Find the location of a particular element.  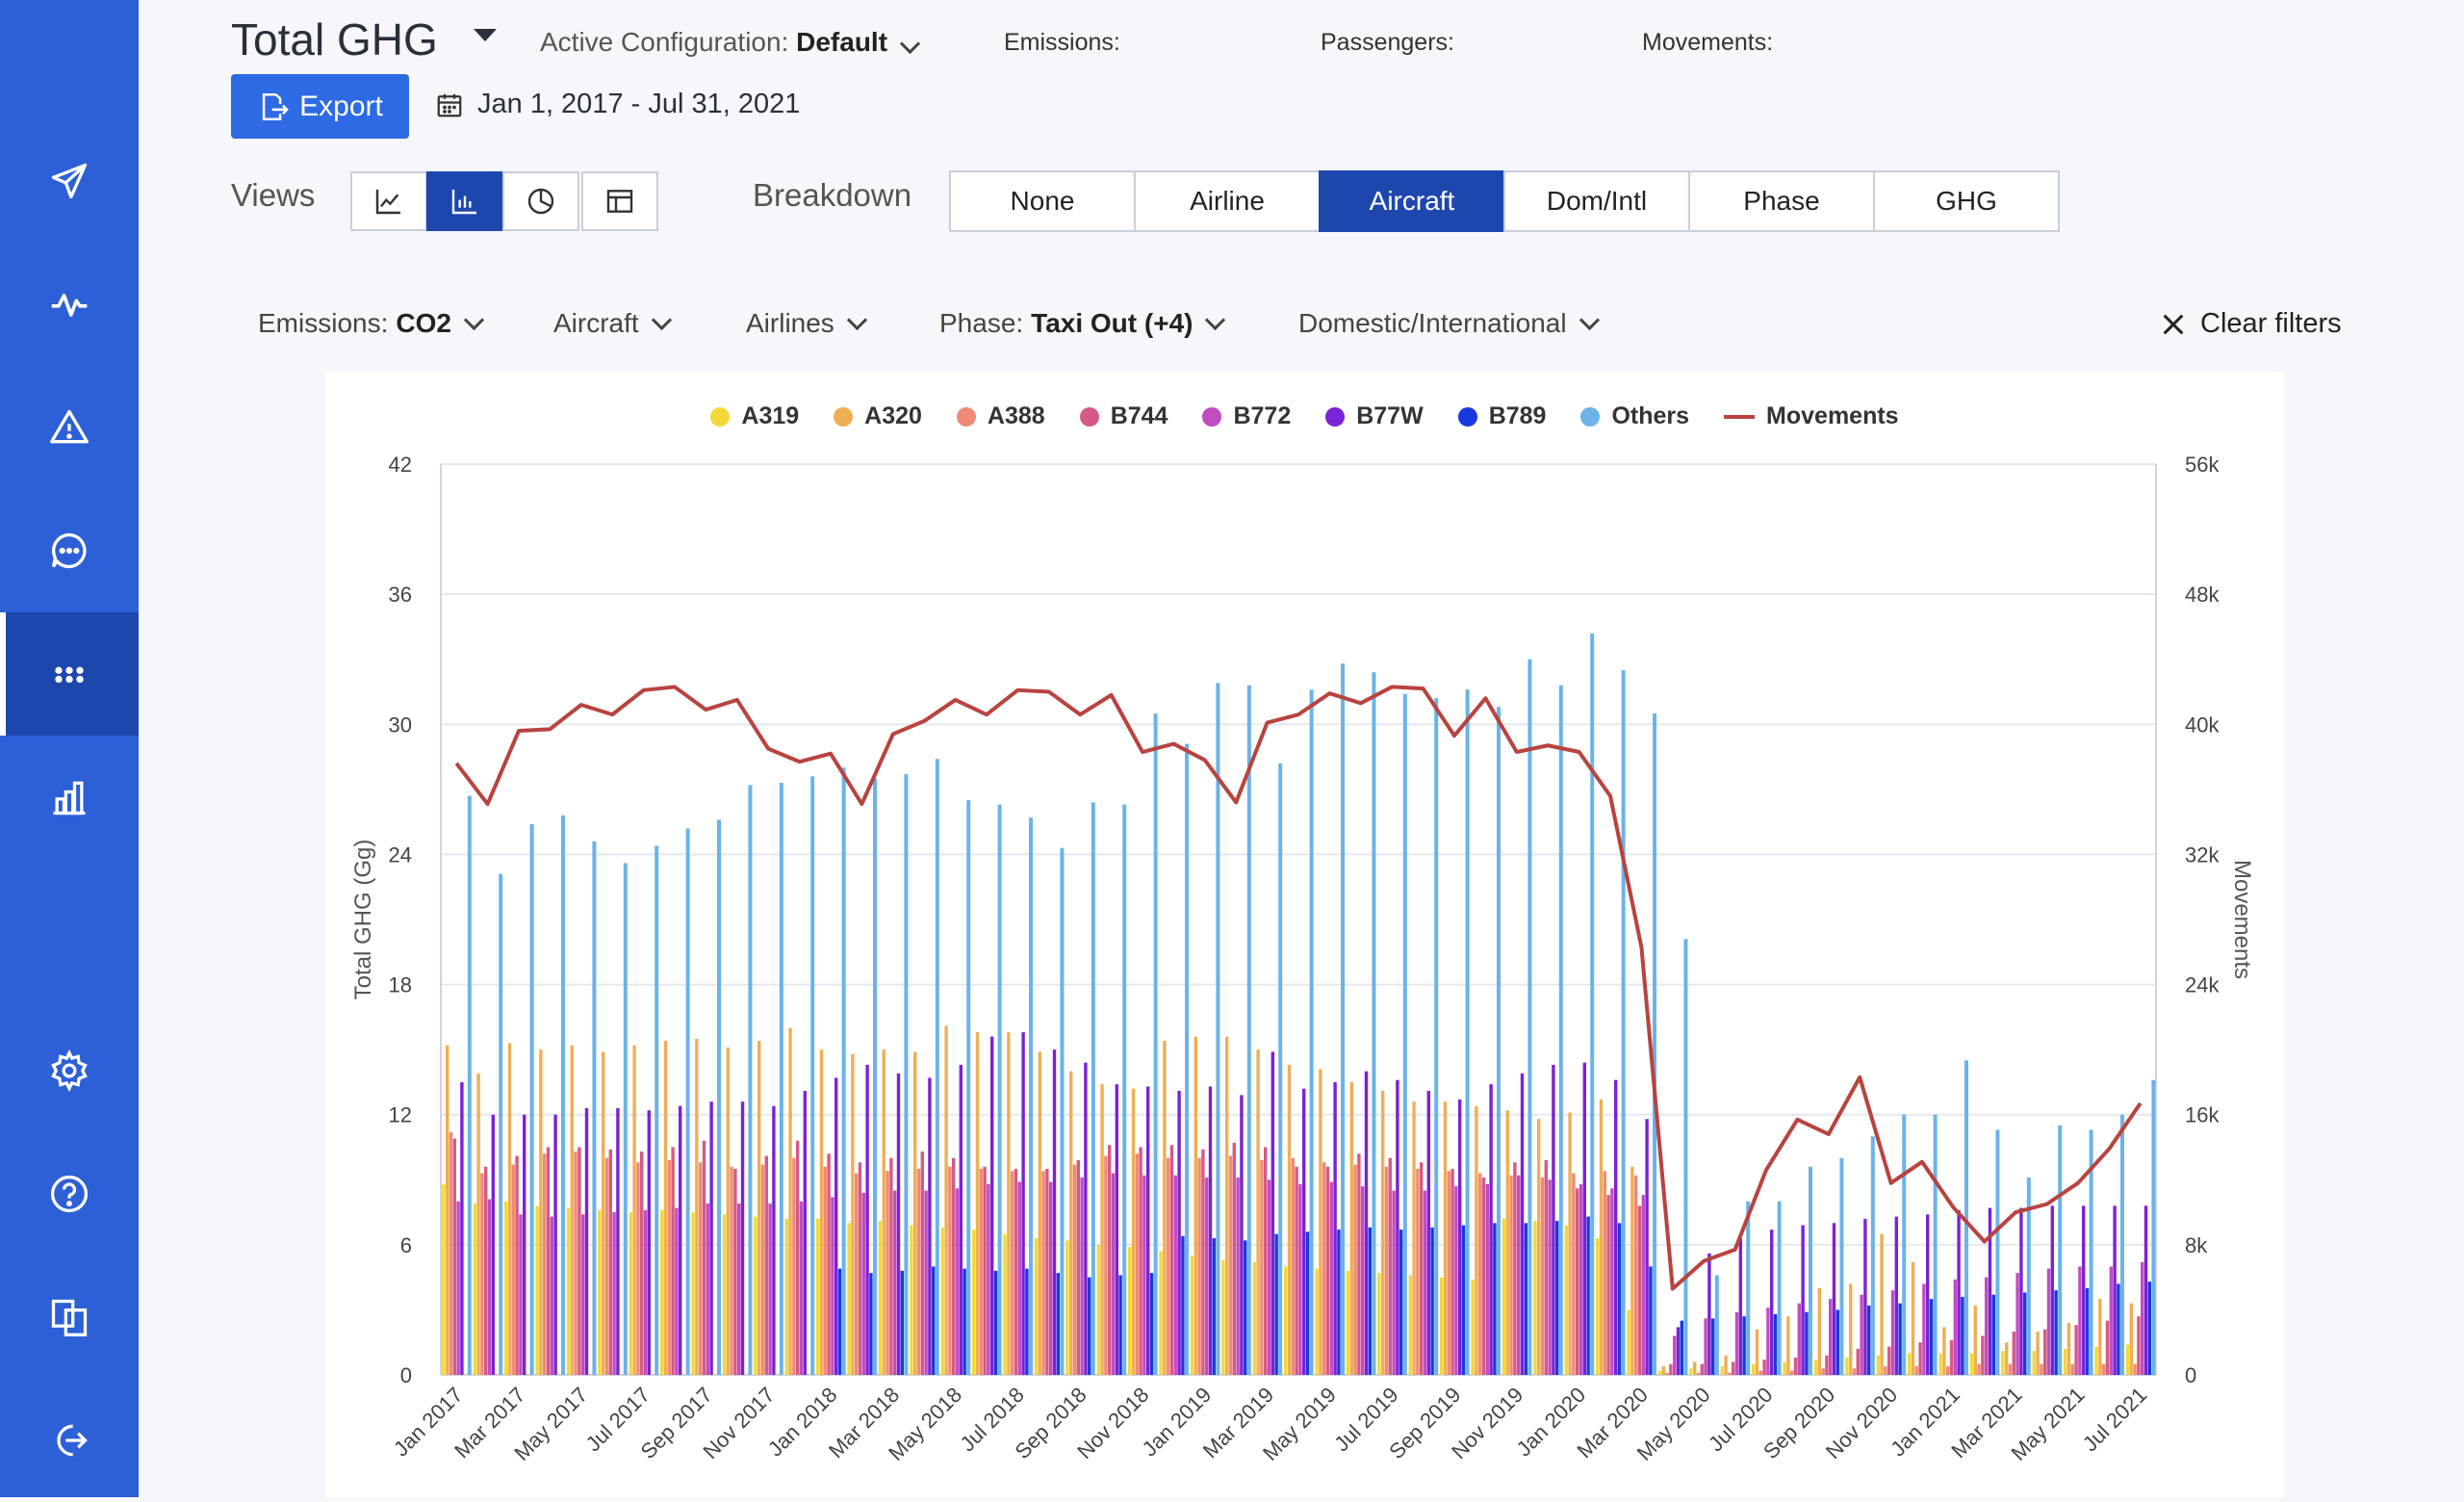

sidebar-item-reports is located at coordinates (69, 797).